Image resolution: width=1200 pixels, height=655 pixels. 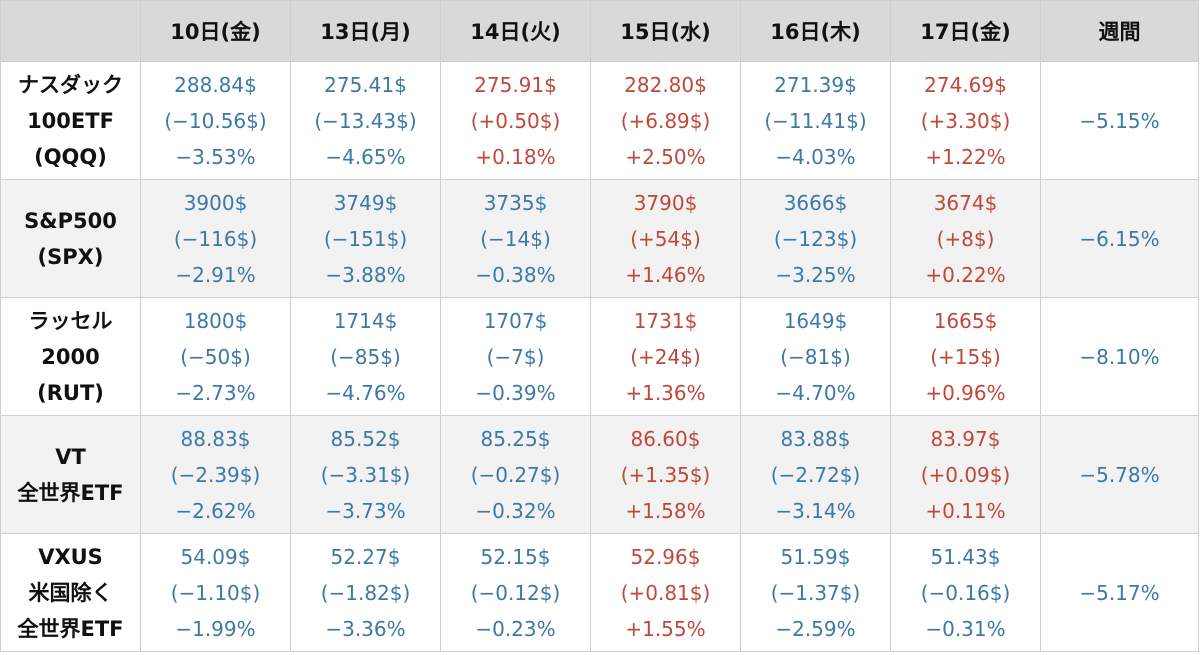 I want to click on cell-pct: +1.46%, so click(x=665, y=274).